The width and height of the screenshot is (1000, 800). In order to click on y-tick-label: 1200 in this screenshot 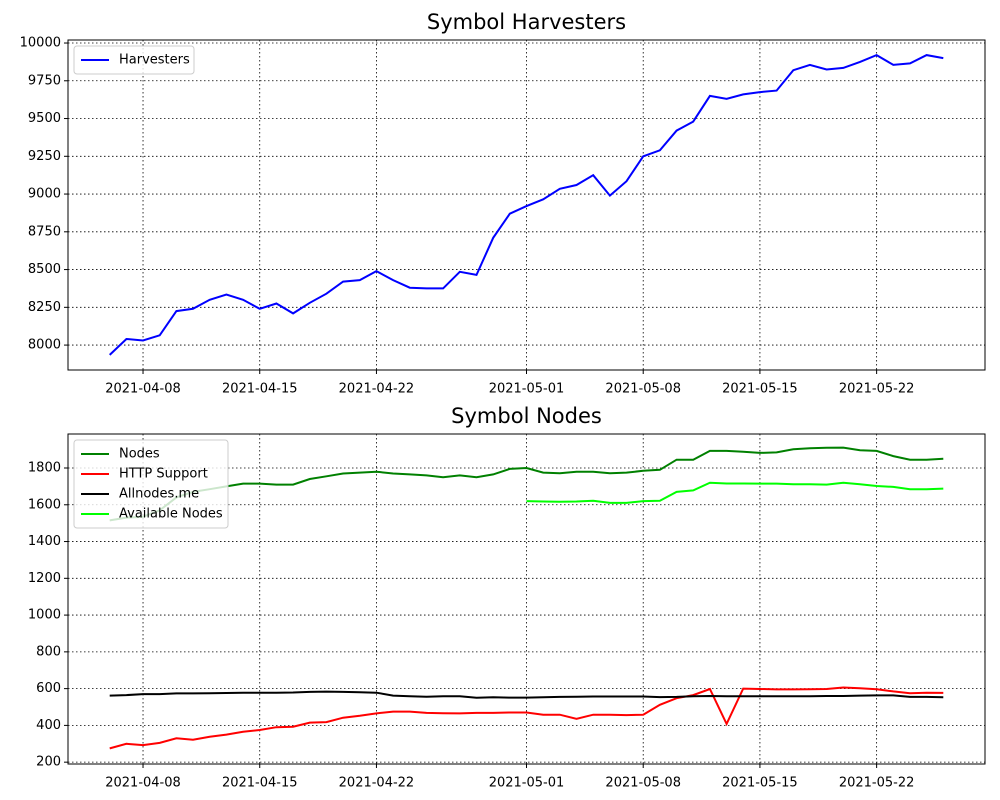, I will do `click(44, 578)`.